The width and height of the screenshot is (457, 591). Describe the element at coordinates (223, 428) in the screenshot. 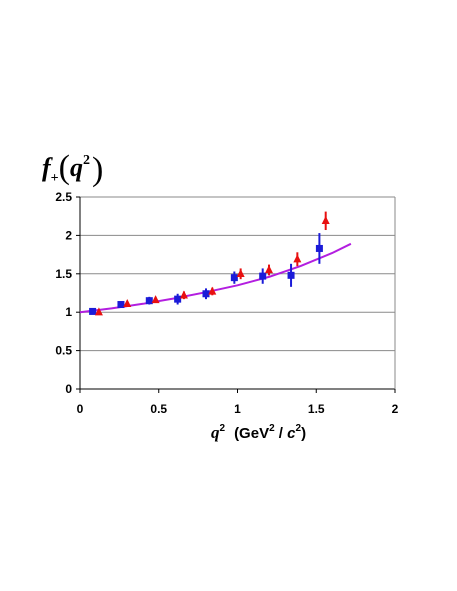

I see `x-label-exp: 2` at that location.